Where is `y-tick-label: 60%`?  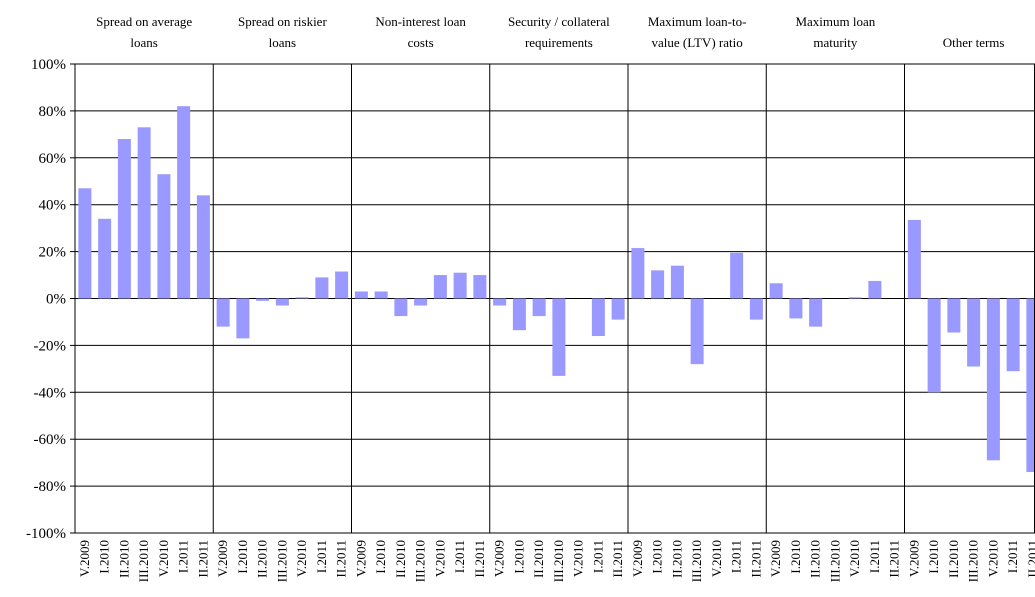 y-tick-label: 60% is located at coordinates (53, 159).